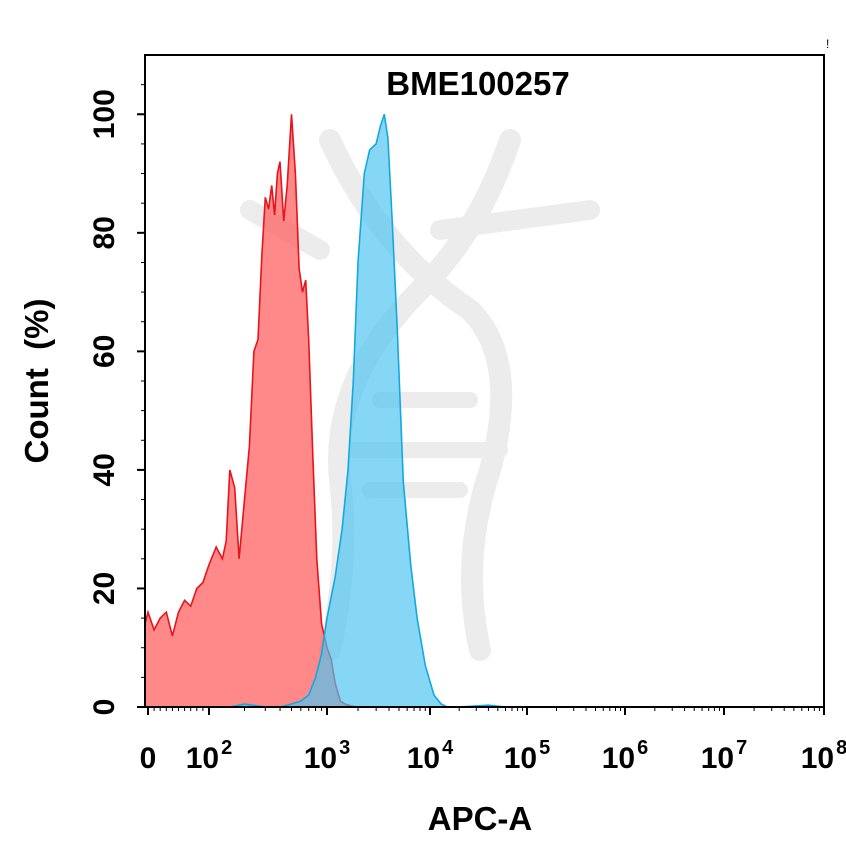  I want to click on x-tick-label: 10 2, so click(209, 756).